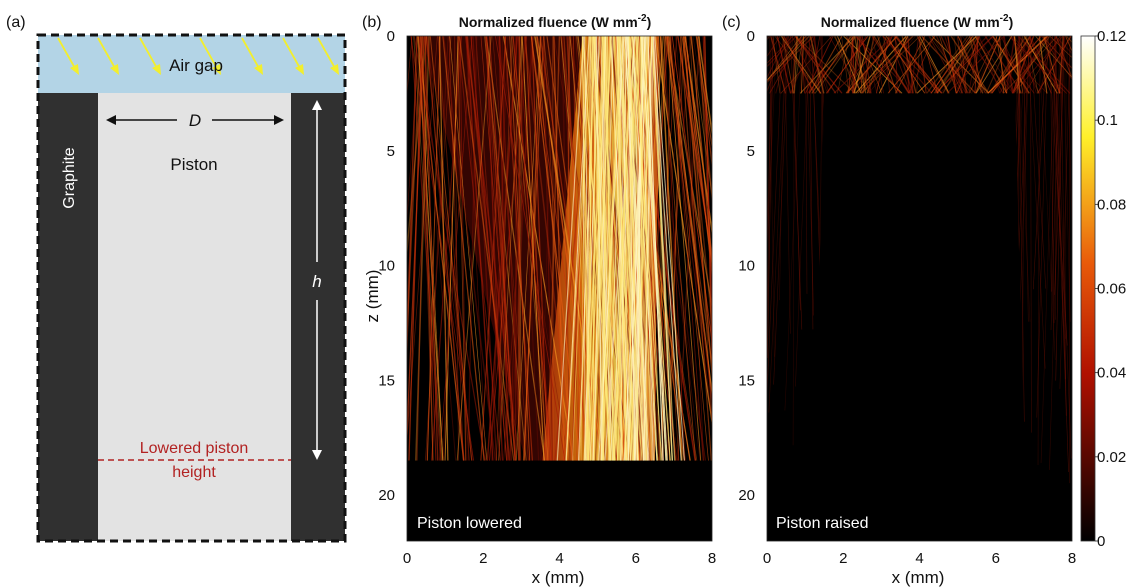 The height and width of the screenshot is (587, 1127). What do you see at coordinates (1111, 373) in the screenshot?
I see `colorbar-tick-label: 0.04` at bounding box center [1111, 373].